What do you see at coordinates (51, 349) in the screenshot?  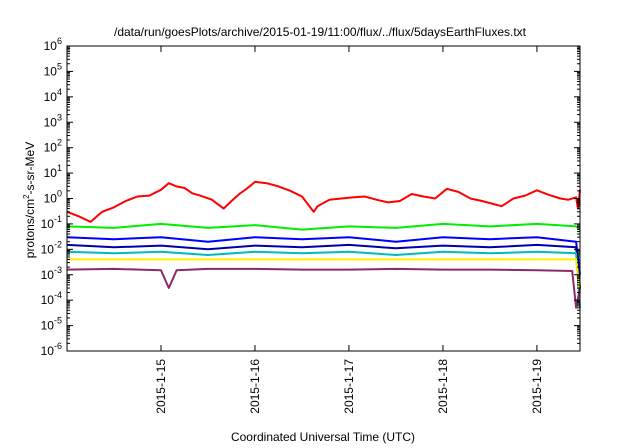 I see `y-tick-label: 10⁻⁶` at bounding box center [51, 349].